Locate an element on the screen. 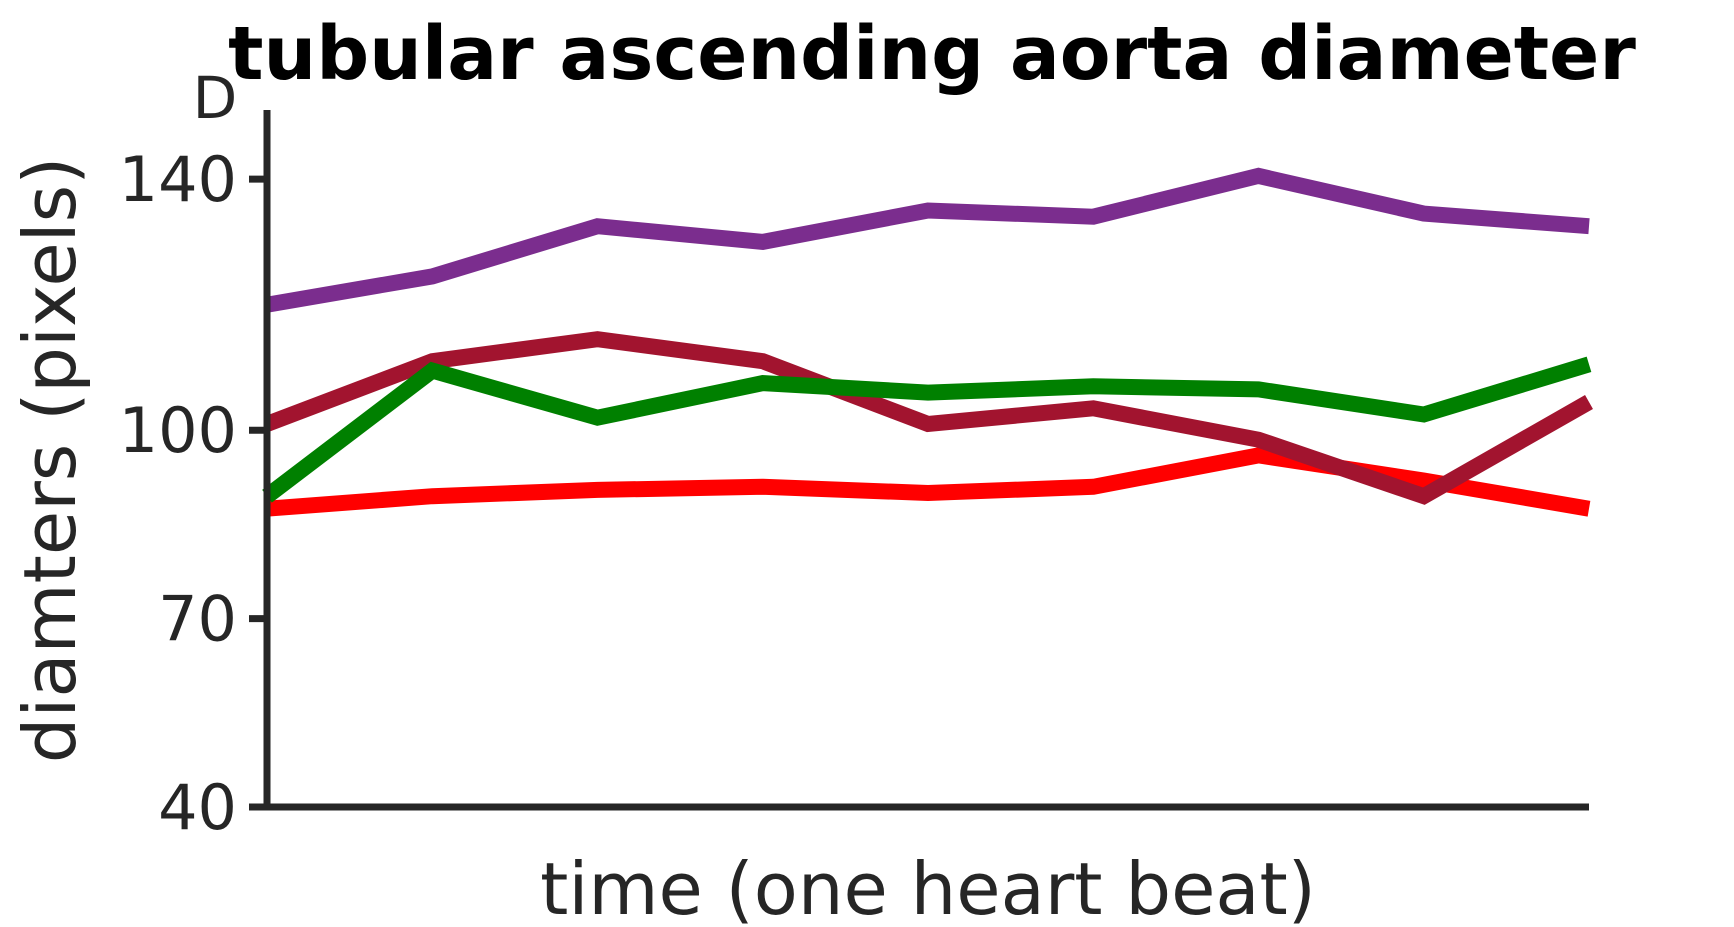 This screenshot has height=927, width=1734. y-tick-label: 100 is located at coordinates (178, 430).